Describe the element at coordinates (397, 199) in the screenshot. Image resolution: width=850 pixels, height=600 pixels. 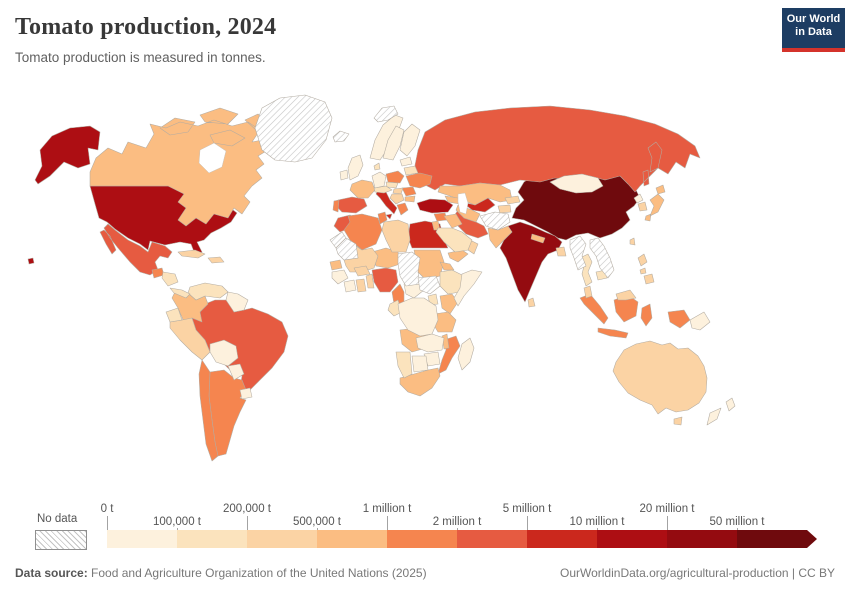
I see `country-balkans` at that location.